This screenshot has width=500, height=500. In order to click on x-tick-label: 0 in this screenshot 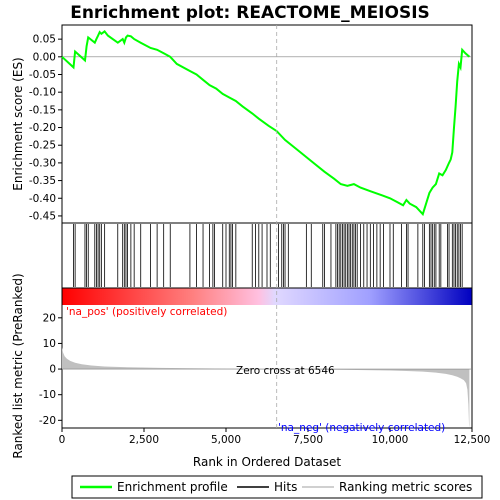, I will do `click(62, 440)`.